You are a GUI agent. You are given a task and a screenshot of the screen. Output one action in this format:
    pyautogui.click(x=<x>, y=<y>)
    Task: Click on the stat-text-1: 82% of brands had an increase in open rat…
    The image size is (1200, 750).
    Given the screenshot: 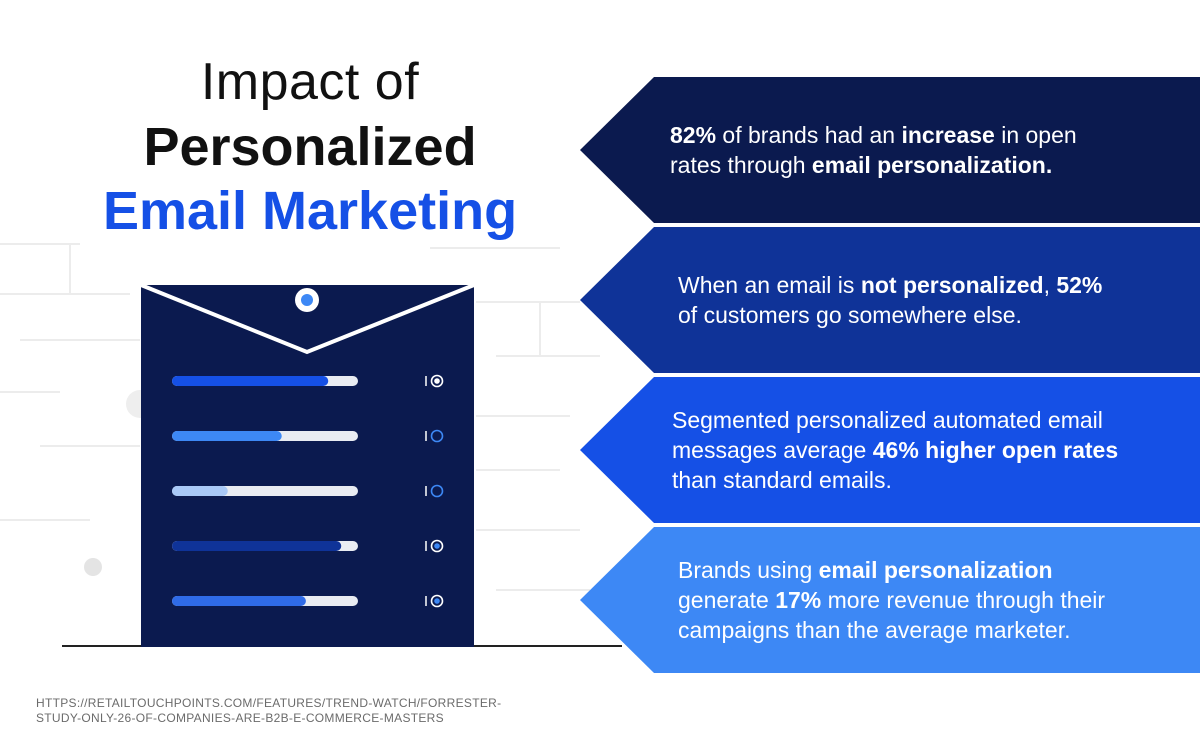 What is the action you would take?
    pyautogui.click(x=873, y=150)
    